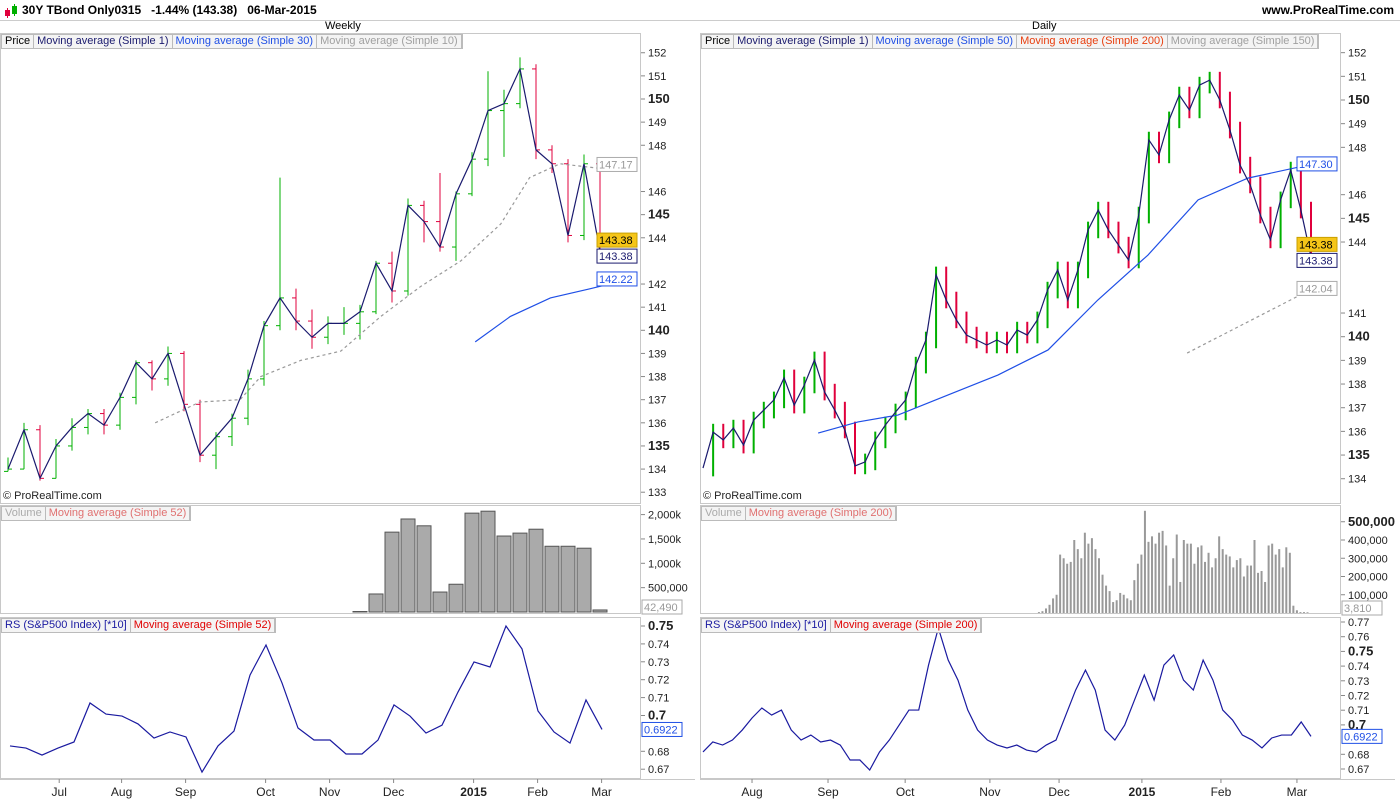 This screenshot has width=1400, height=800. I want to click on volume-value-box, so click(1362, 608).